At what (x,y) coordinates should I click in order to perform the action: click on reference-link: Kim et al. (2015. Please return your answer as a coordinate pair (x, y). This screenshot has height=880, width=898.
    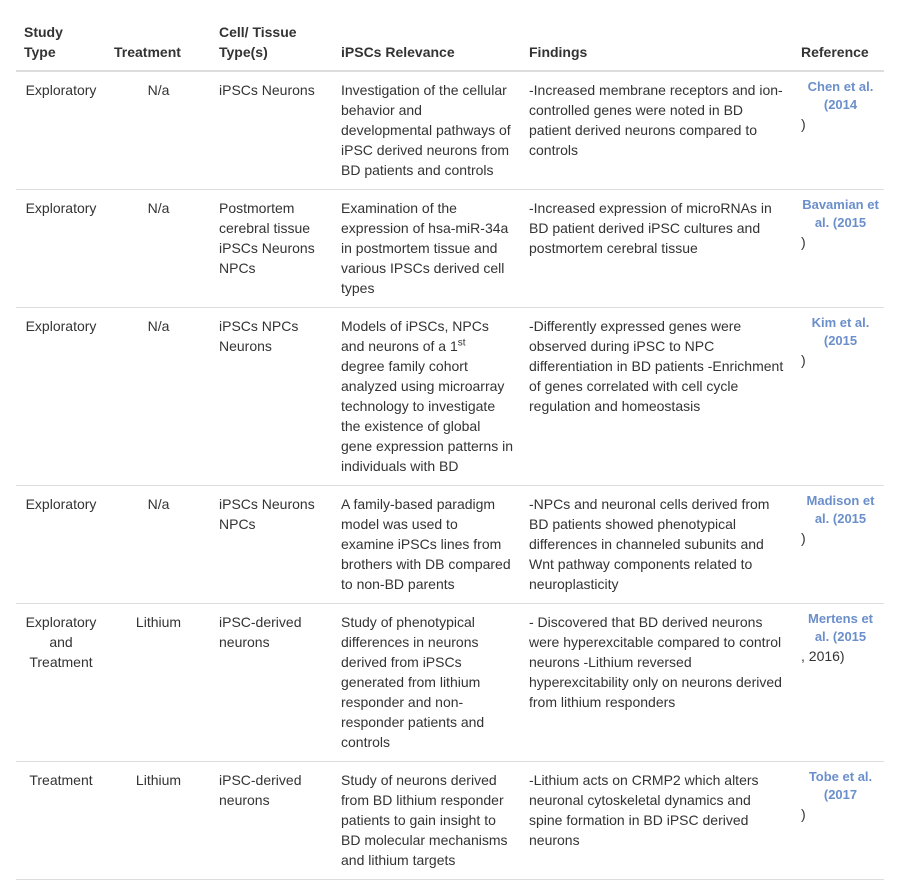
    Looking at the image, I should click on (840, 331).